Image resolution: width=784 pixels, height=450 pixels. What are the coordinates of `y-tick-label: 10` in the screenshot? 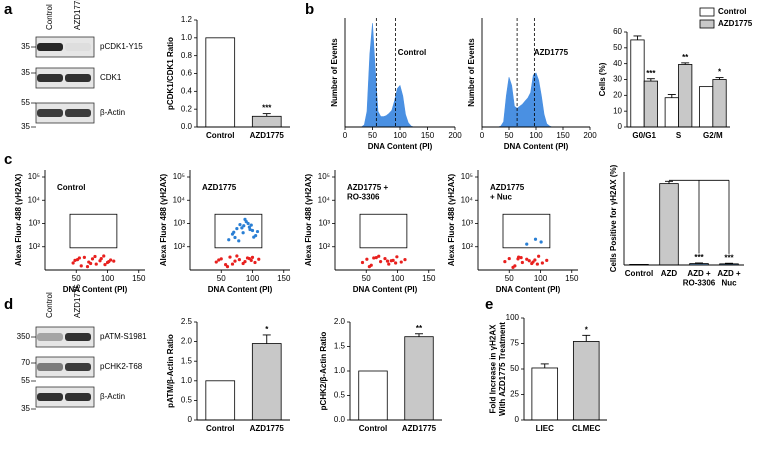 It's located at (617, 110).